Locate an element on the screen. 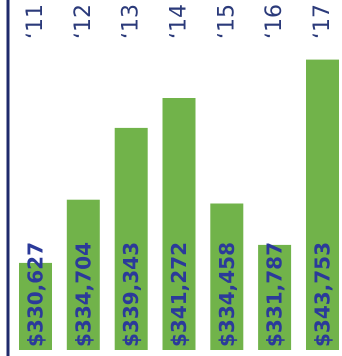  value-label-3: $341,272 is located at coordinates (179, 294).